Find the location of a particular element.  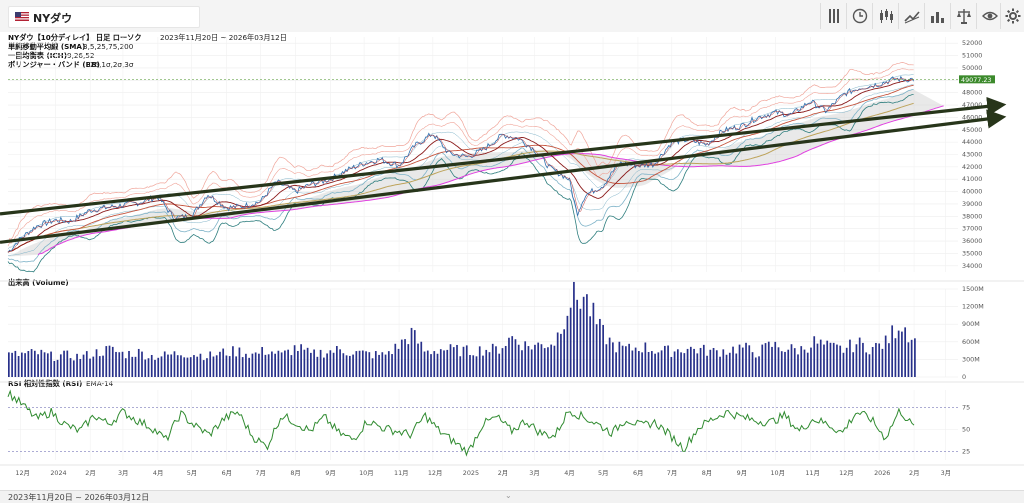

price-tick-label: 51000 is located at coordinates (972, 56).